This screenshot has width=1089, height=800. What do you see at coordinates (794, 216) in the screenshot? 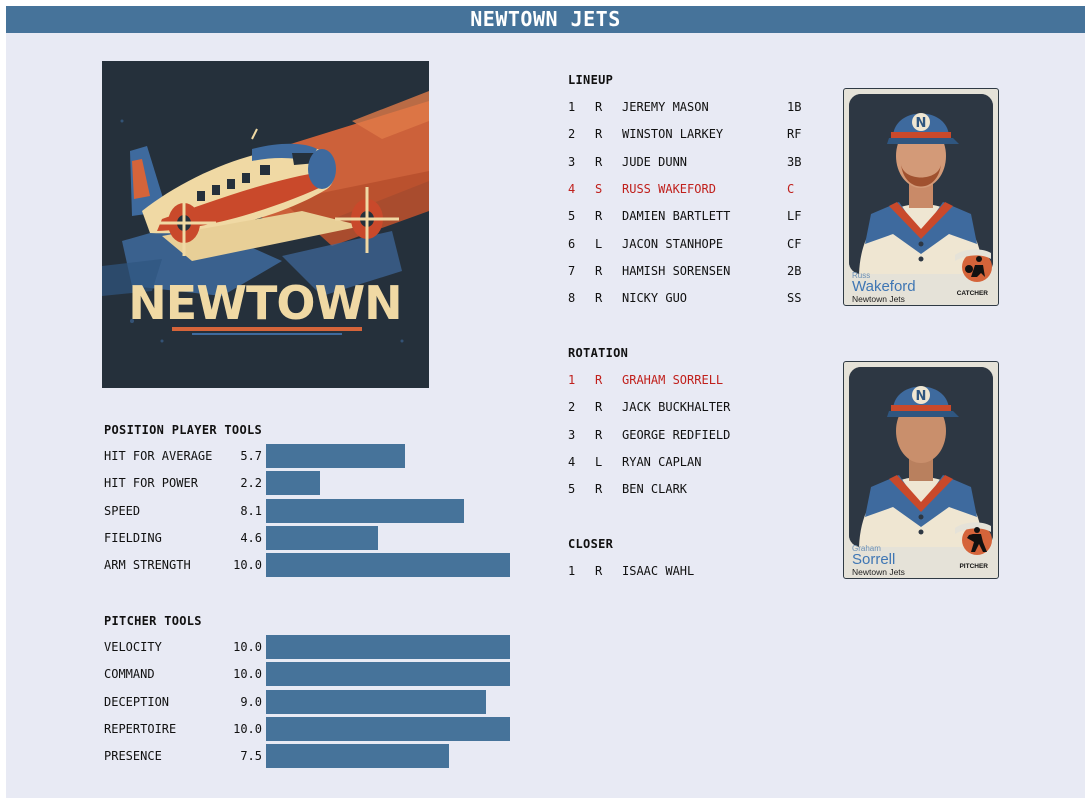
I see `player-position: LF` at bounding box center [794, 216].